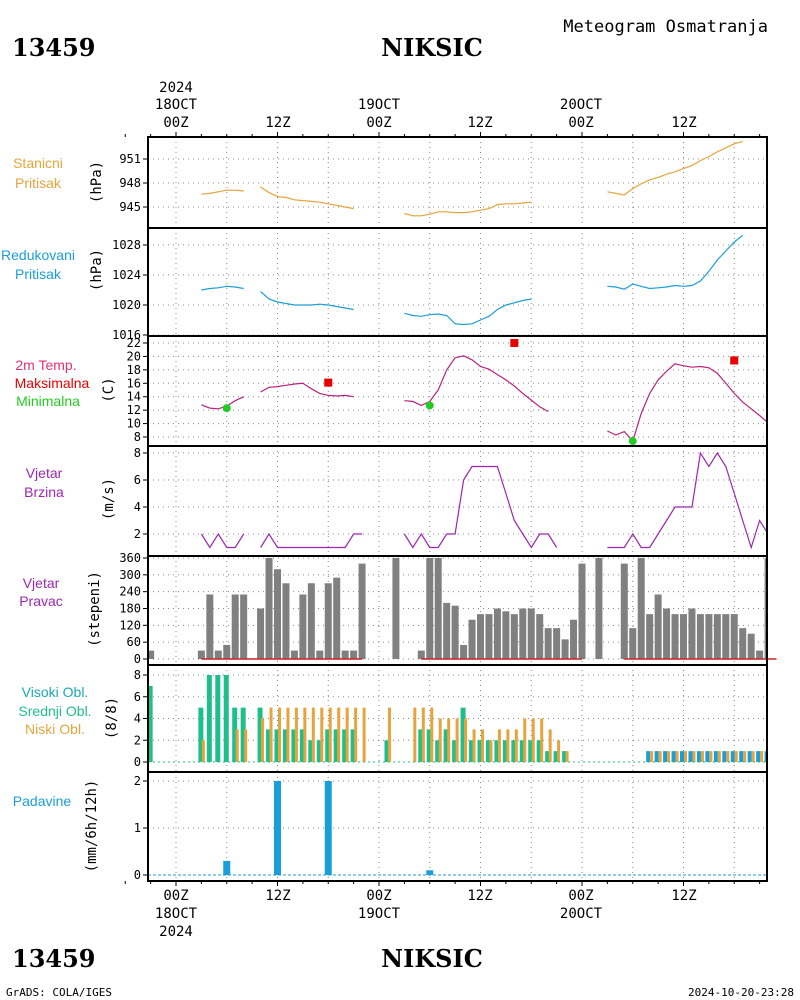  Describe the element at coordinates (134, 410) in the screenshot. I see `y-tick-label: 12` at that location.